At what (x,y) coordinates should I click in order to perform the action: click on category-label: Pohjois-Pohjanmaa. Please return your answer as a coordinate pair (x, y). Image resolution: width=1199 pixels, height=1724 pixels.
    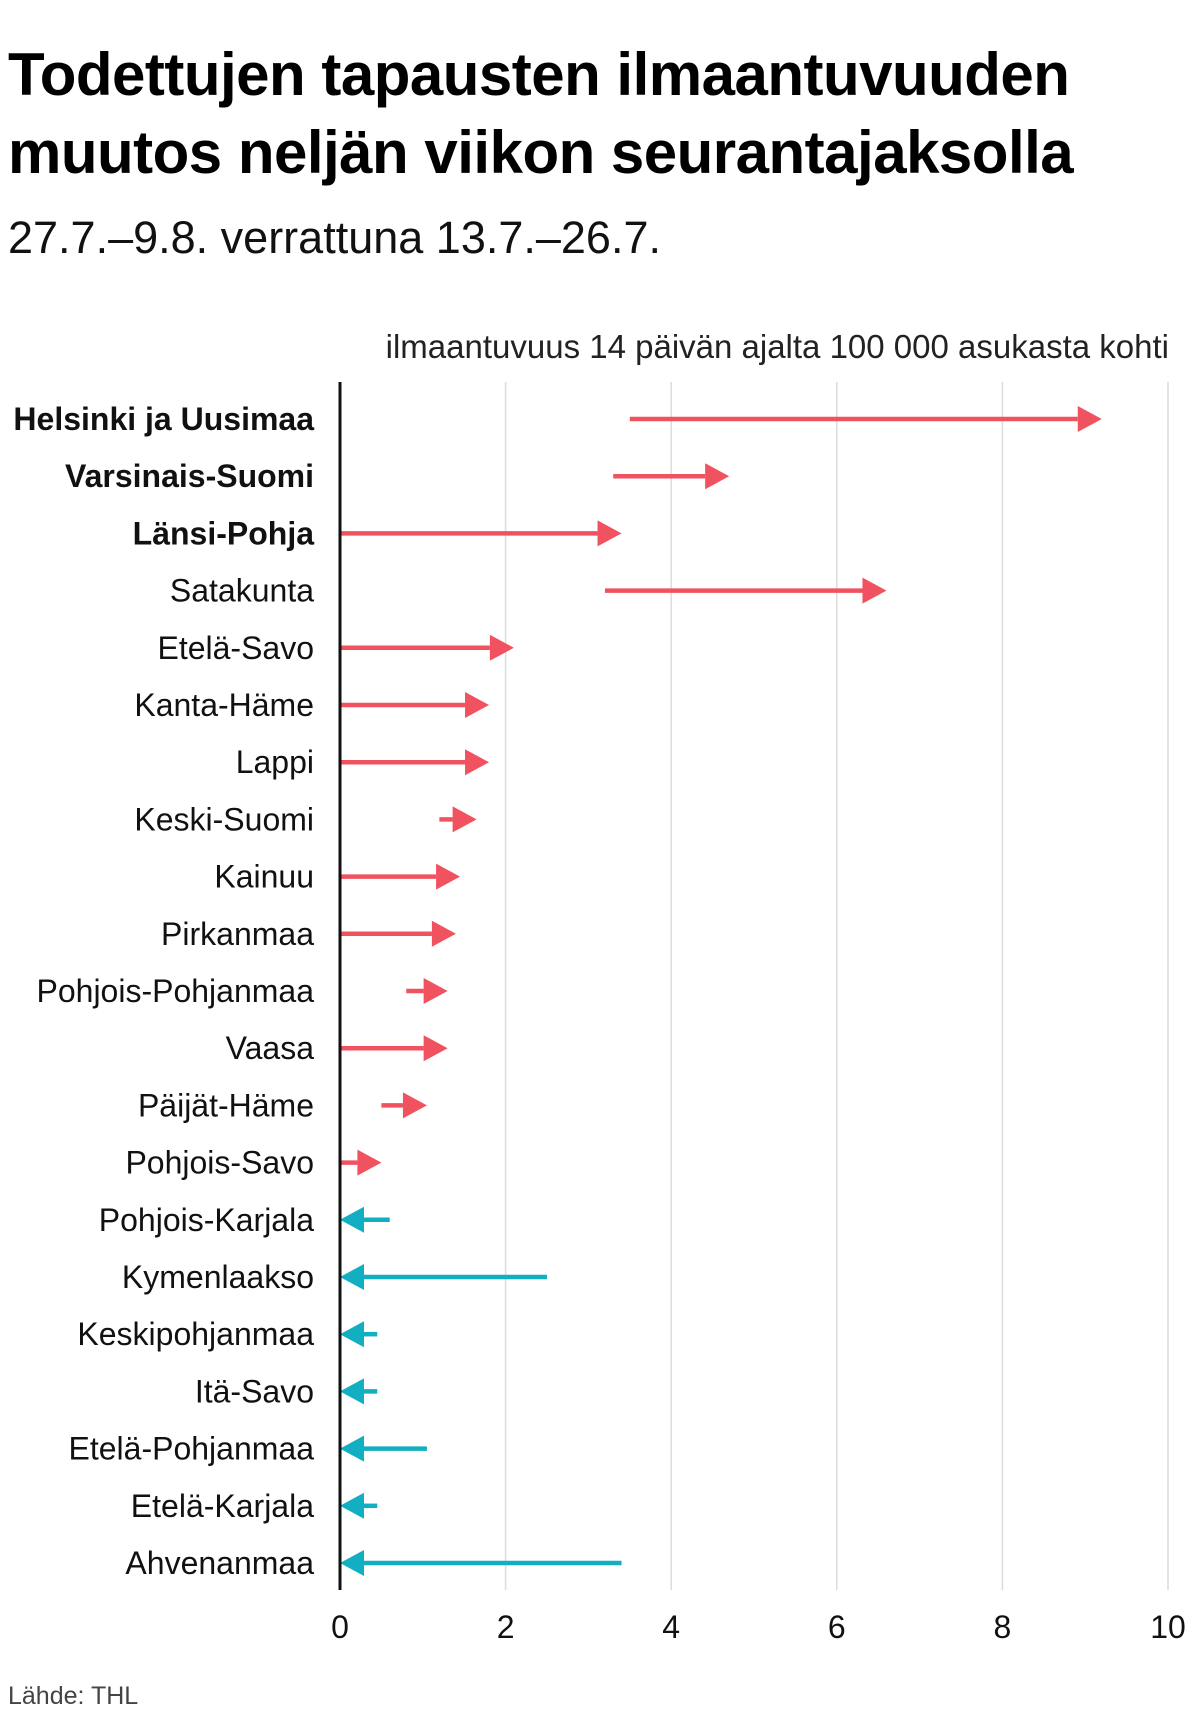
    Looking at the image, I should click on (176, 991).